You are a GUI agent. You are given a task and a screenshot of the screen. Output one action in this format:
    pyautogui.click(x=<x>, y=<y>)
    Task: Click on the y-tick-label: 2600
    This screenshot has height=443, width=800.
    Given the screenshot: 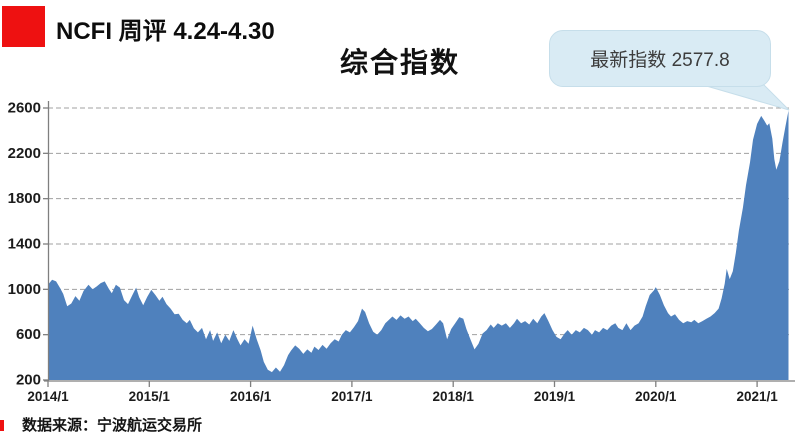 What is the action you would take?
    pyautogui.click(x=24, y=107)
    